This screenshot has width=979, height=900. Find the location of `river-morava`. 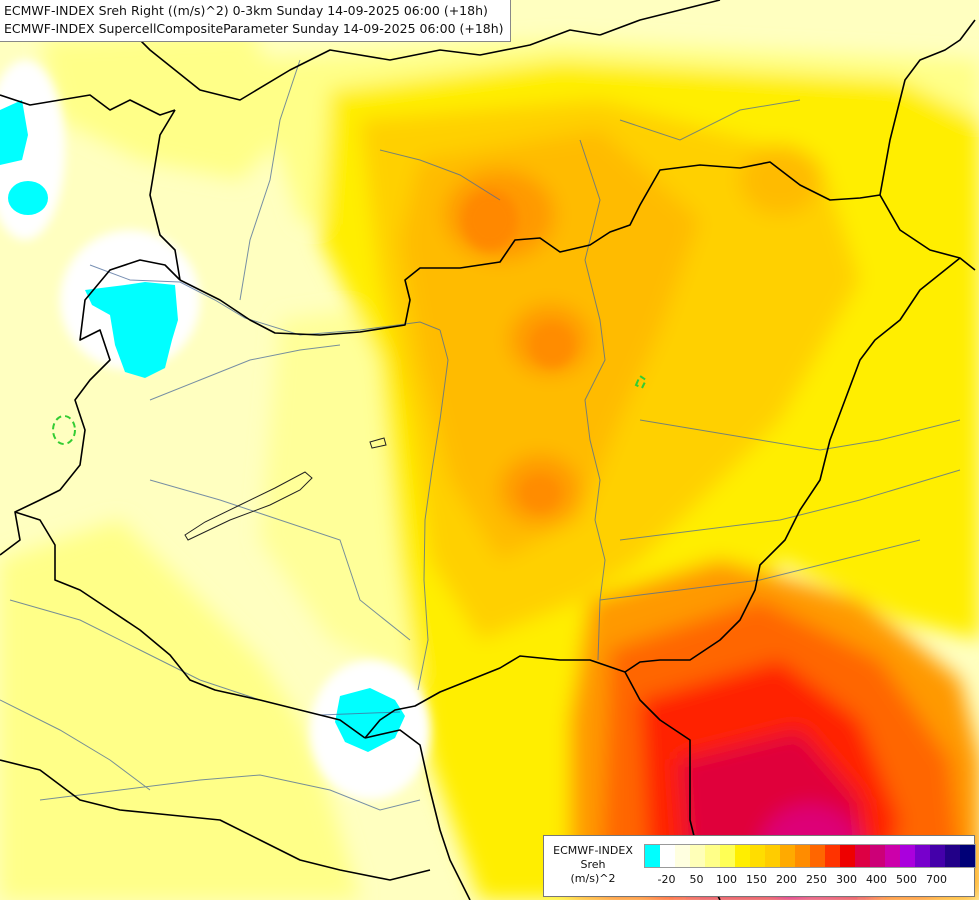

river-morava is located at coordinates (270, 180).